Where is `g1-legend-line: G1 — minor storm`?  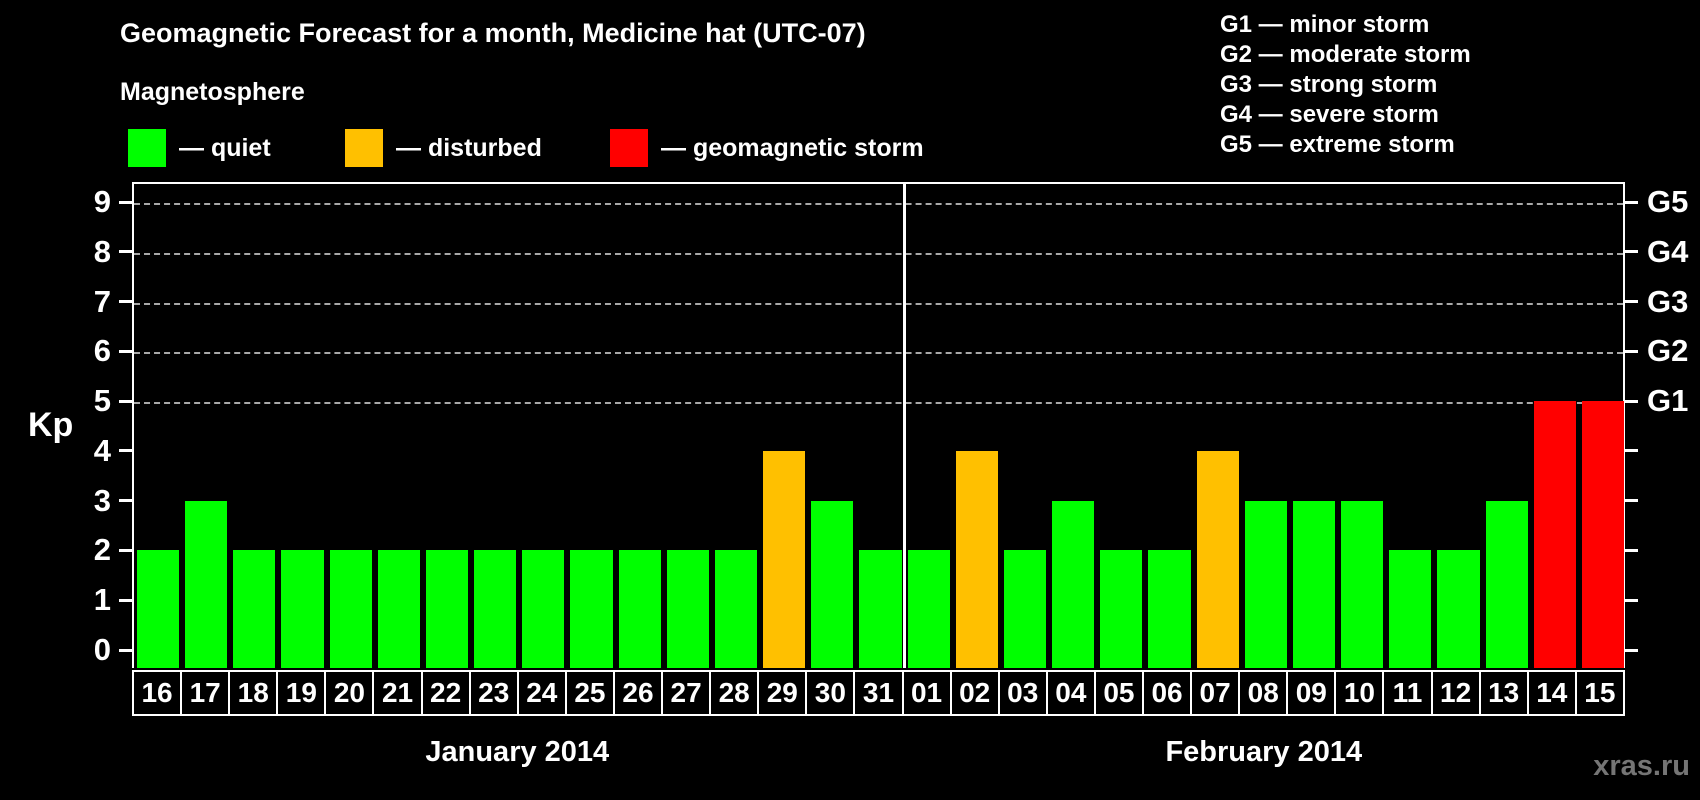
g1-legend-line: G1 — minor storm is located at coordinates (1325, 24).